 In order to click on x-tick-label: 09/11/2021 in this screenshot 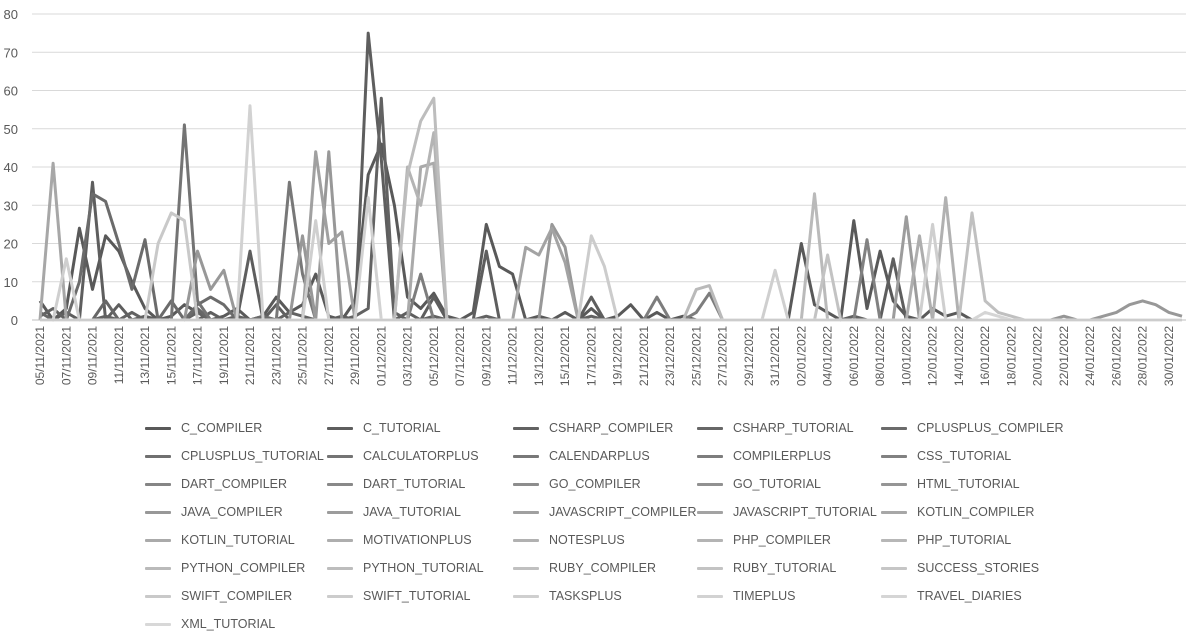, I will do `click(93, 355)`.